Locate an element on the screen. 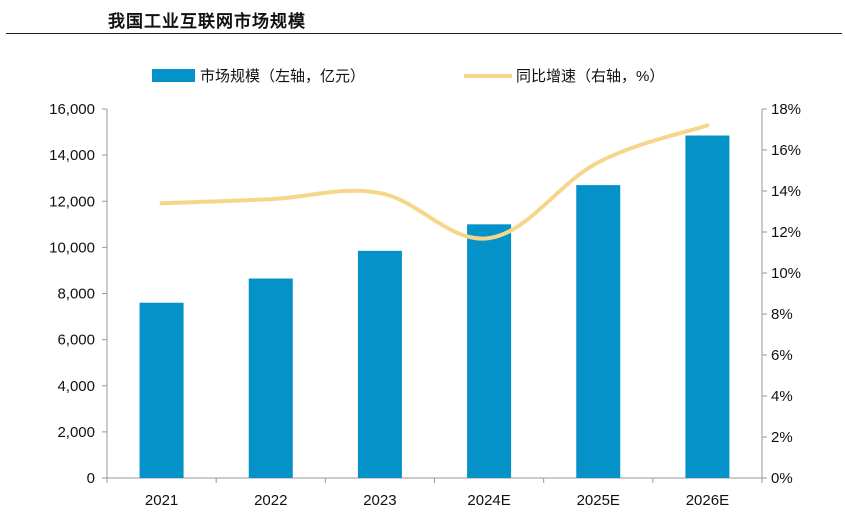 The image size is (845, 517). left-axis-tick-label: 0 is located at coordinates (91, 478).